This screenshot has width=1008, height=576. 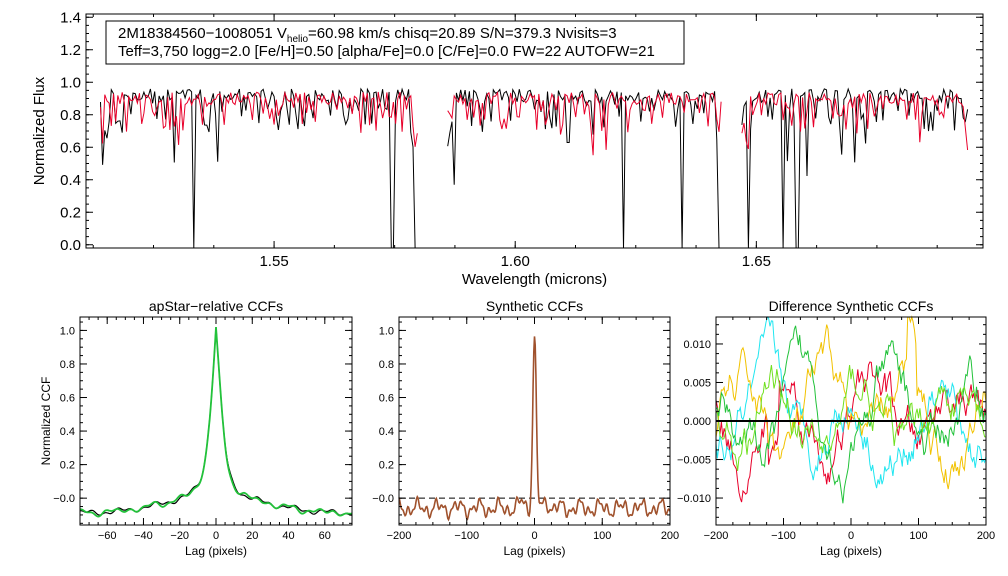 I want to click on y-tick-label: 1.2, so click(x=70, y=50).